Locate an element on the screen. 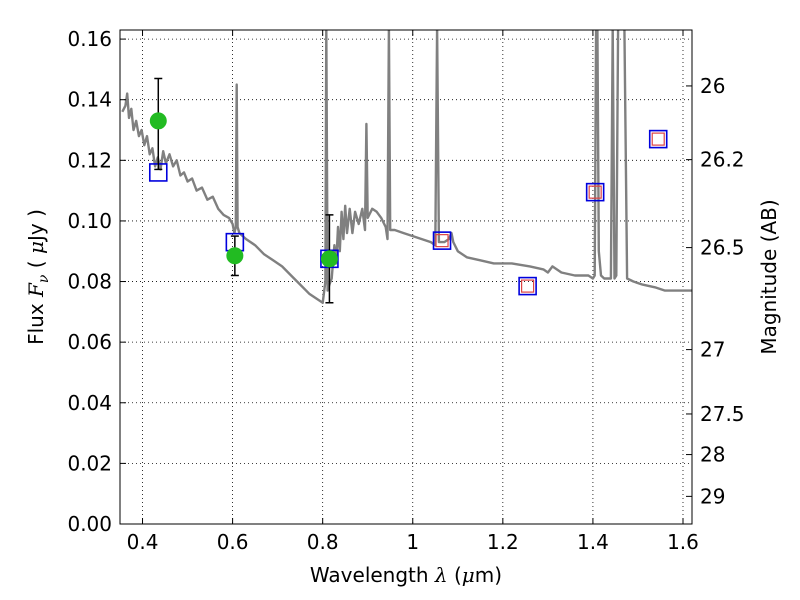  y2-tick-label: 26.5 is located at coordinates (722, 248).